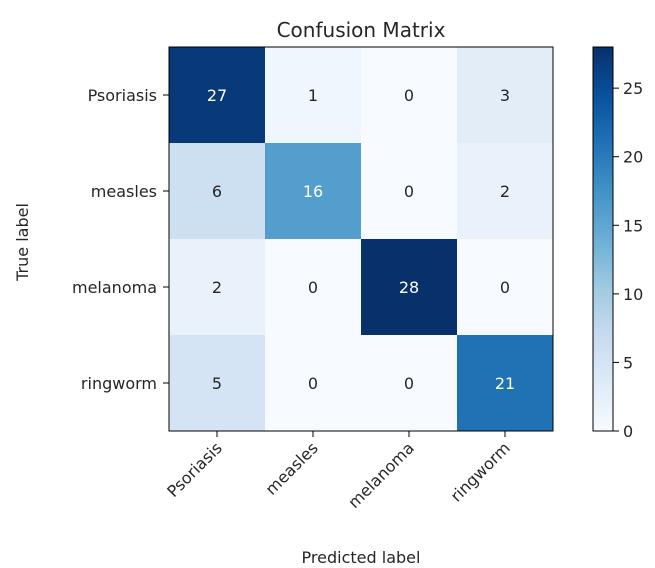 The image size is (655, 568). I want to click on y-tick-label: ringworm, so click(119, 383).